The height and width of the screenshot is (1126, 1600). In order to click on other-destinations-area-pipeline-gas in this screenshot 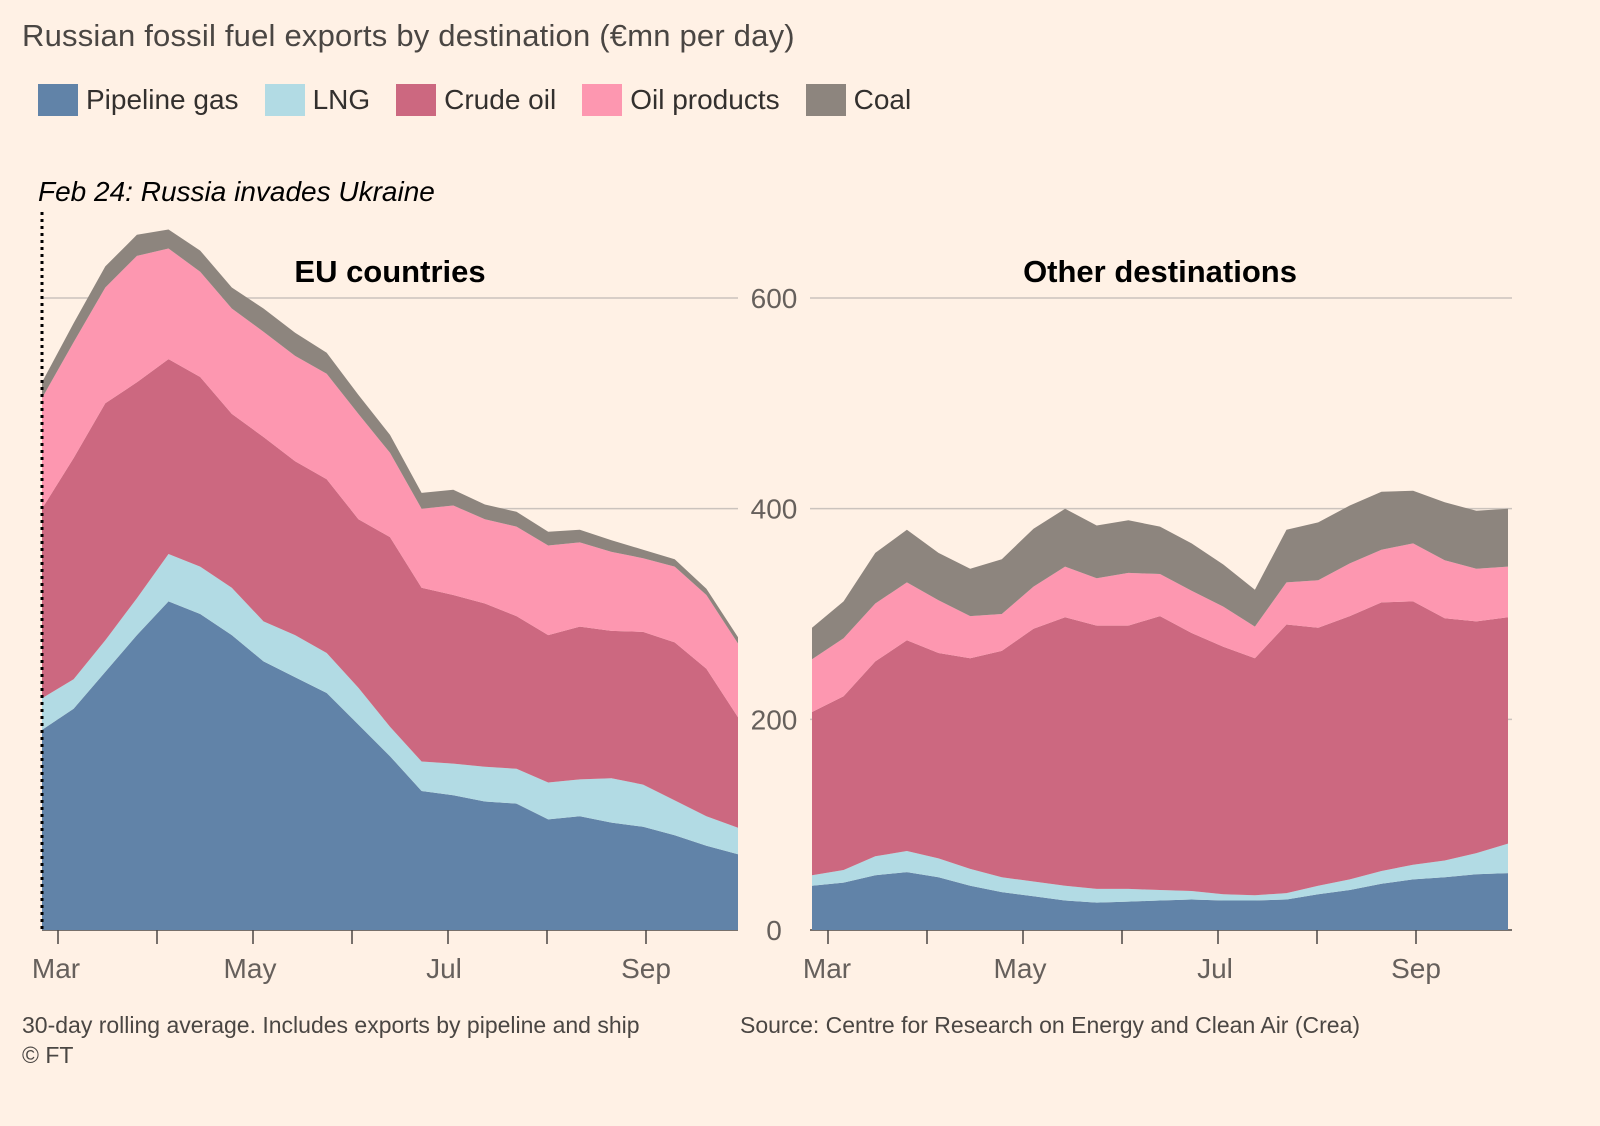, I will do `click(1160, 901)`.